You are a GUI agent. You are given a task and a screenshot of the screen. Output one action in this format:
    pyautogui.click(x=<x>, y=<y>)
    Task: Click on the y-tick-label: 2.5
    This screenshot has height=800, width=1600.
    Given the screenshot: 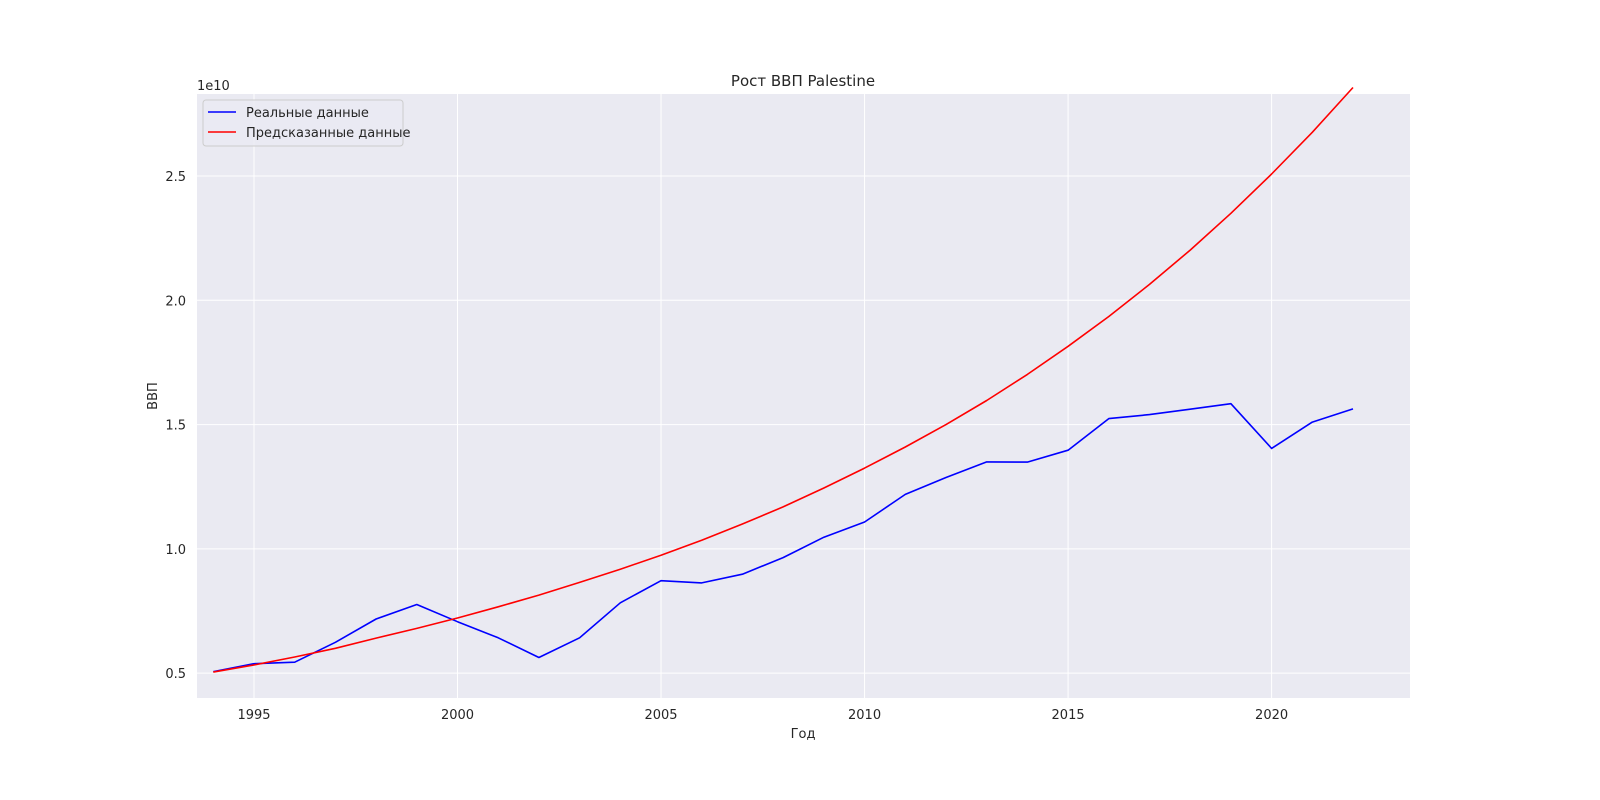 What is the action you would take?
    pyautogui.click(x=175, y=177)
    